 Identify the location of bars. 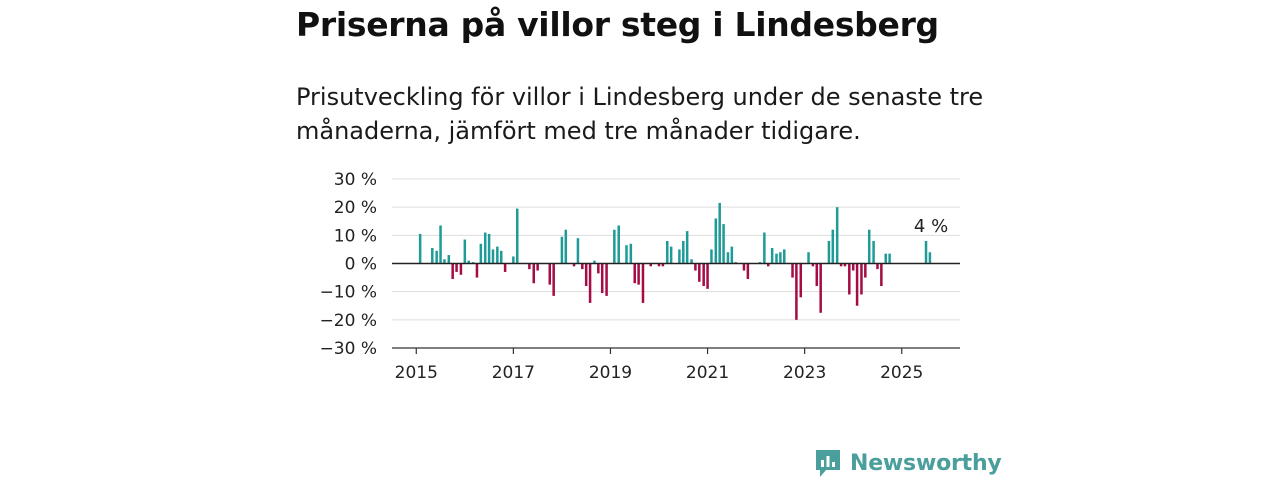
(675, 261).